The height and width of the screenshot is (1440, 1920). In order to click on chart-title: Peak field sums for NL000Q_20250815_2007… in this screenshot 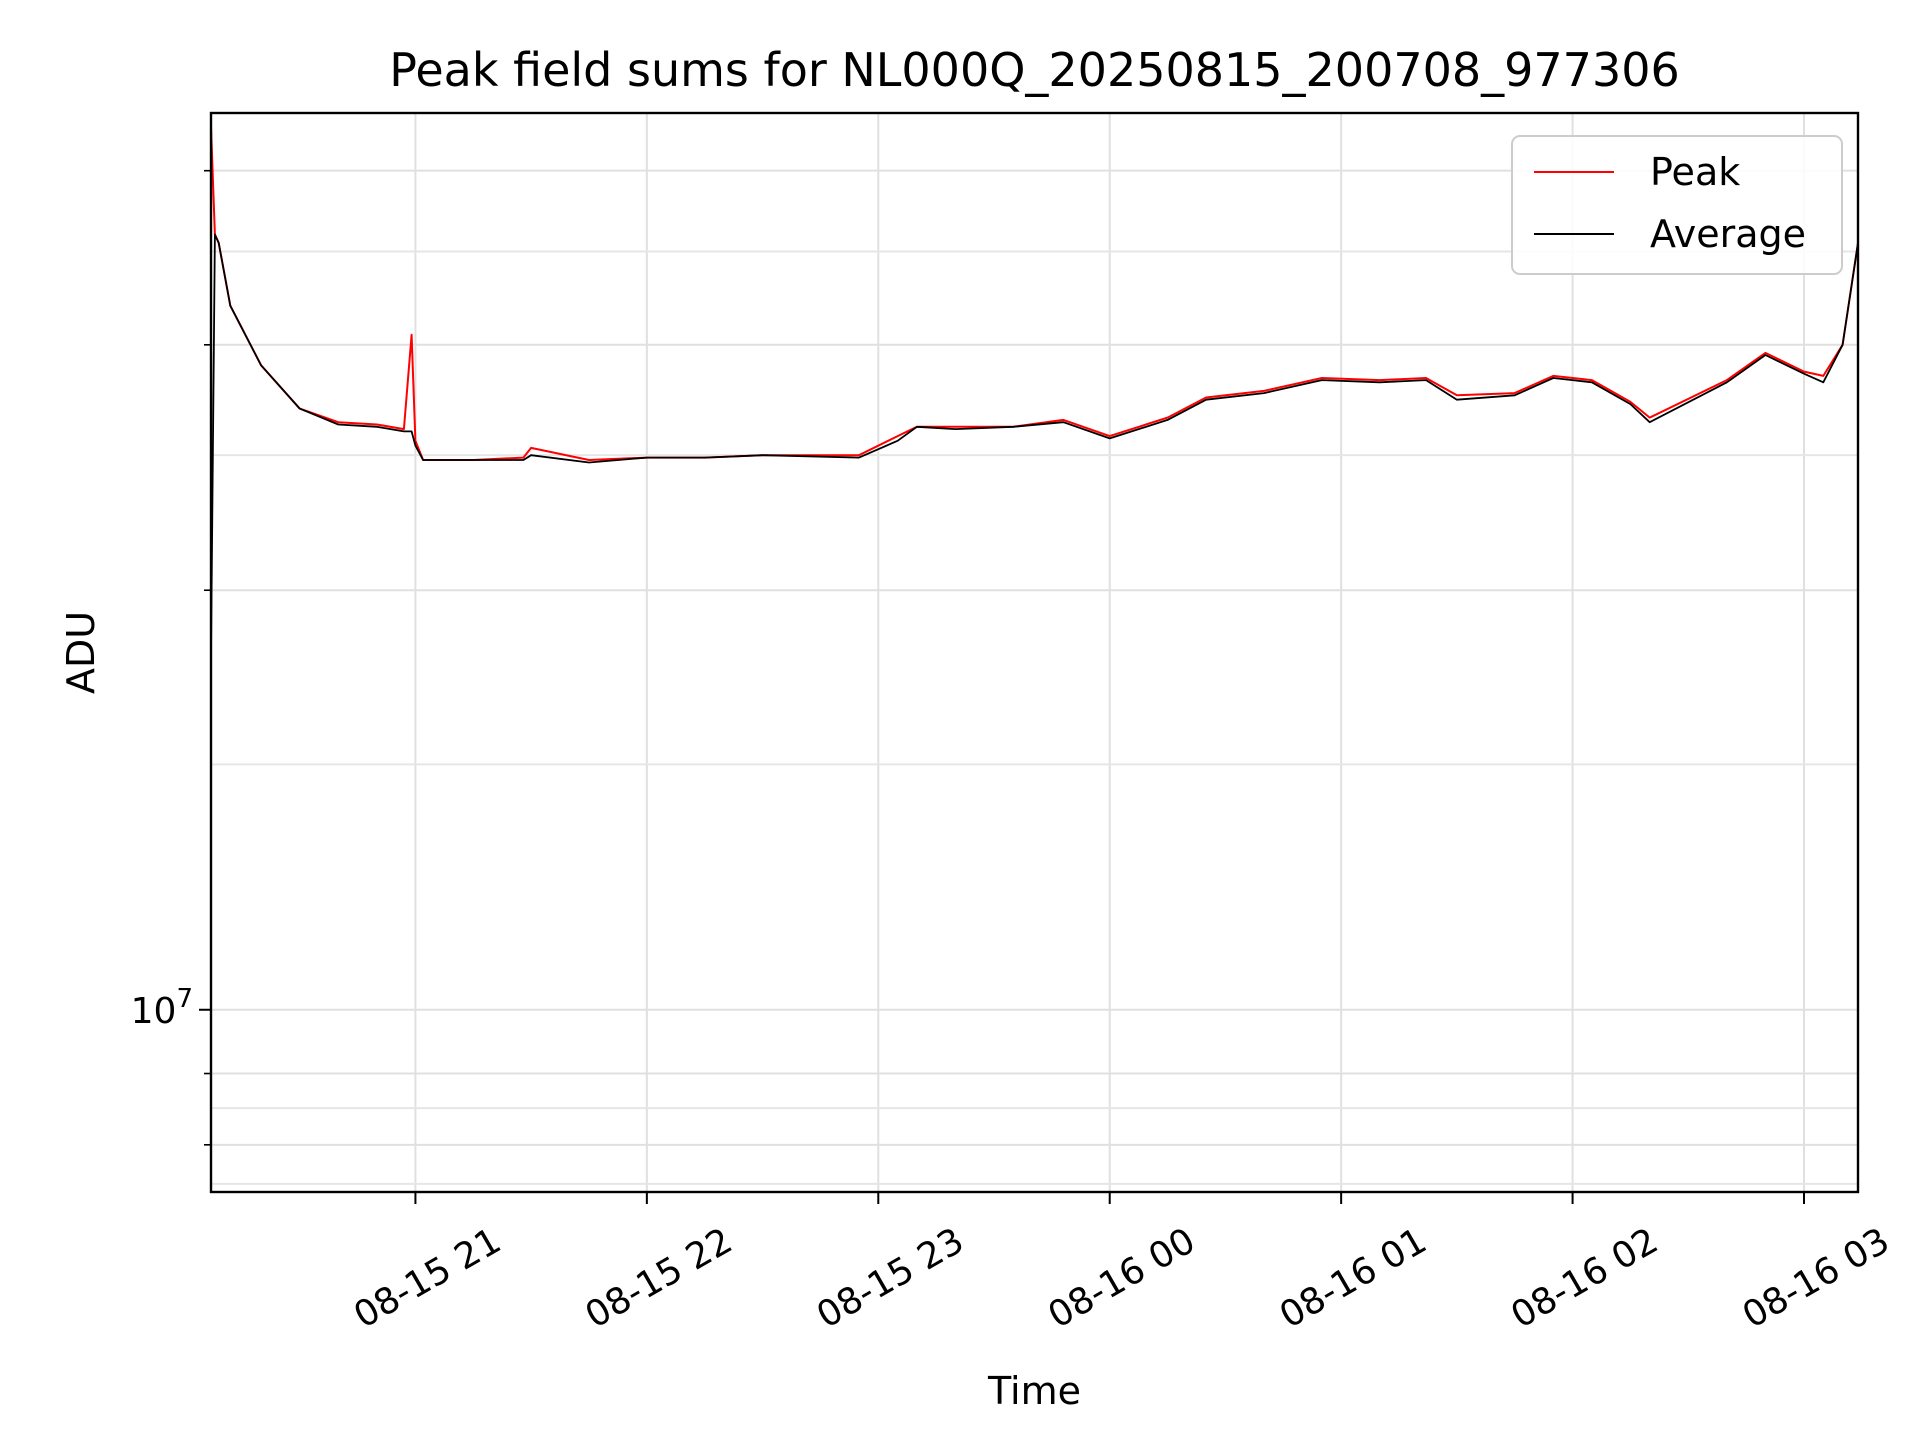, I will do `click(1034, 70)`.